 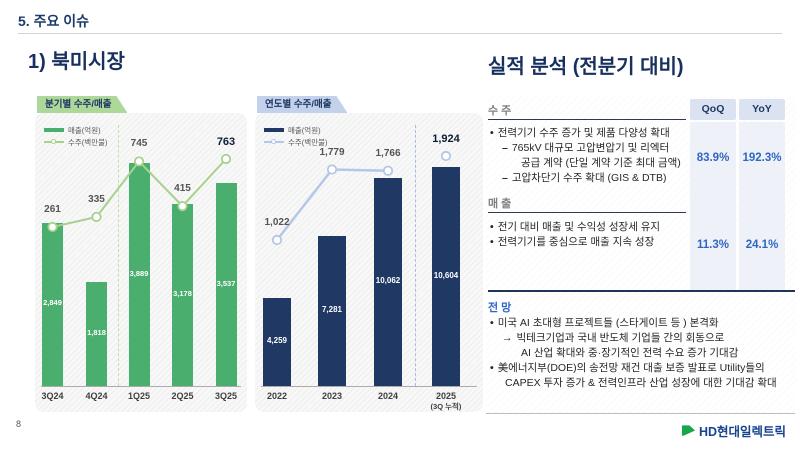 I want to click on bullet-line: • 美에너지부(DOE)의 송전망 재건 대출 보증 발표로 Utility들의, so click(x=645, y=368).